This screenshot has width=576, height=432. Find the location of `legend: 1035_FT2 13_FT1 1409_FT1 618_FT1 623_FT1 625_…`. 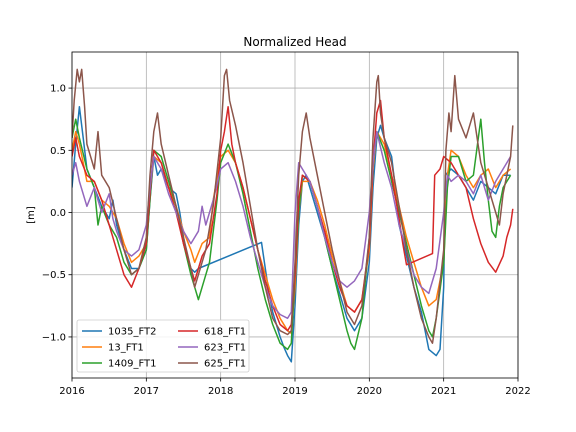

legend: 1035_FT2 13_FT1 1409_FT1 618_FT1 623_FT1 625_… is located at coordinates (163, 346).